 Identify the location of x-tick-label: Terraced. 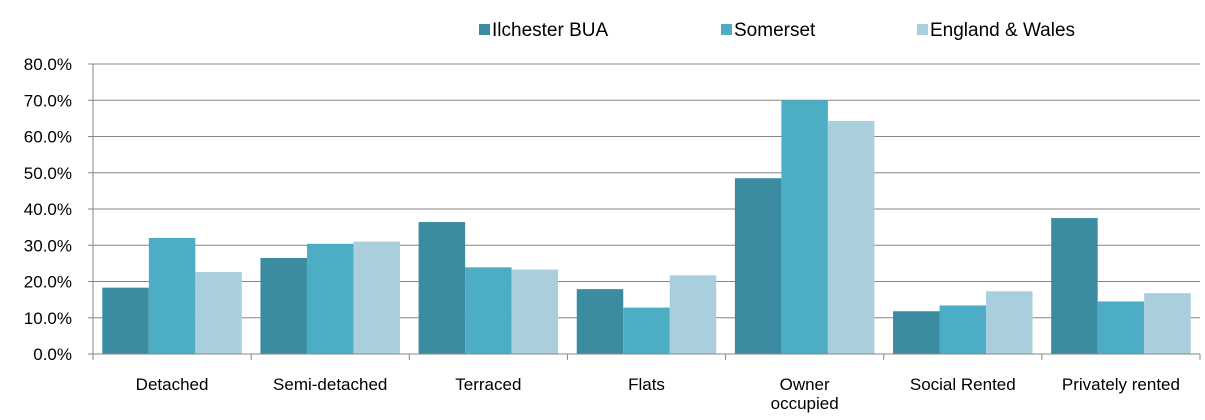
(488, 384).